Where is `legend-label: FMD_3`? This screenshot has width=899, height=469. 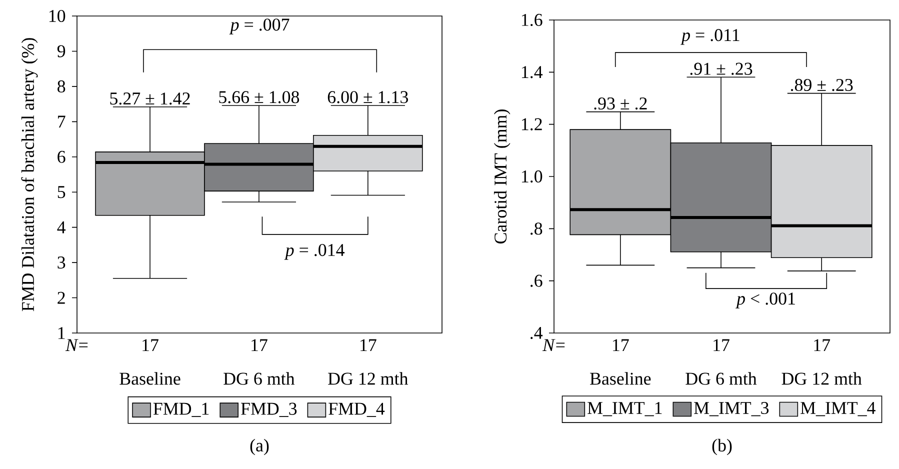 legend-label: FMD_3 is located at coordinates (269, 409).